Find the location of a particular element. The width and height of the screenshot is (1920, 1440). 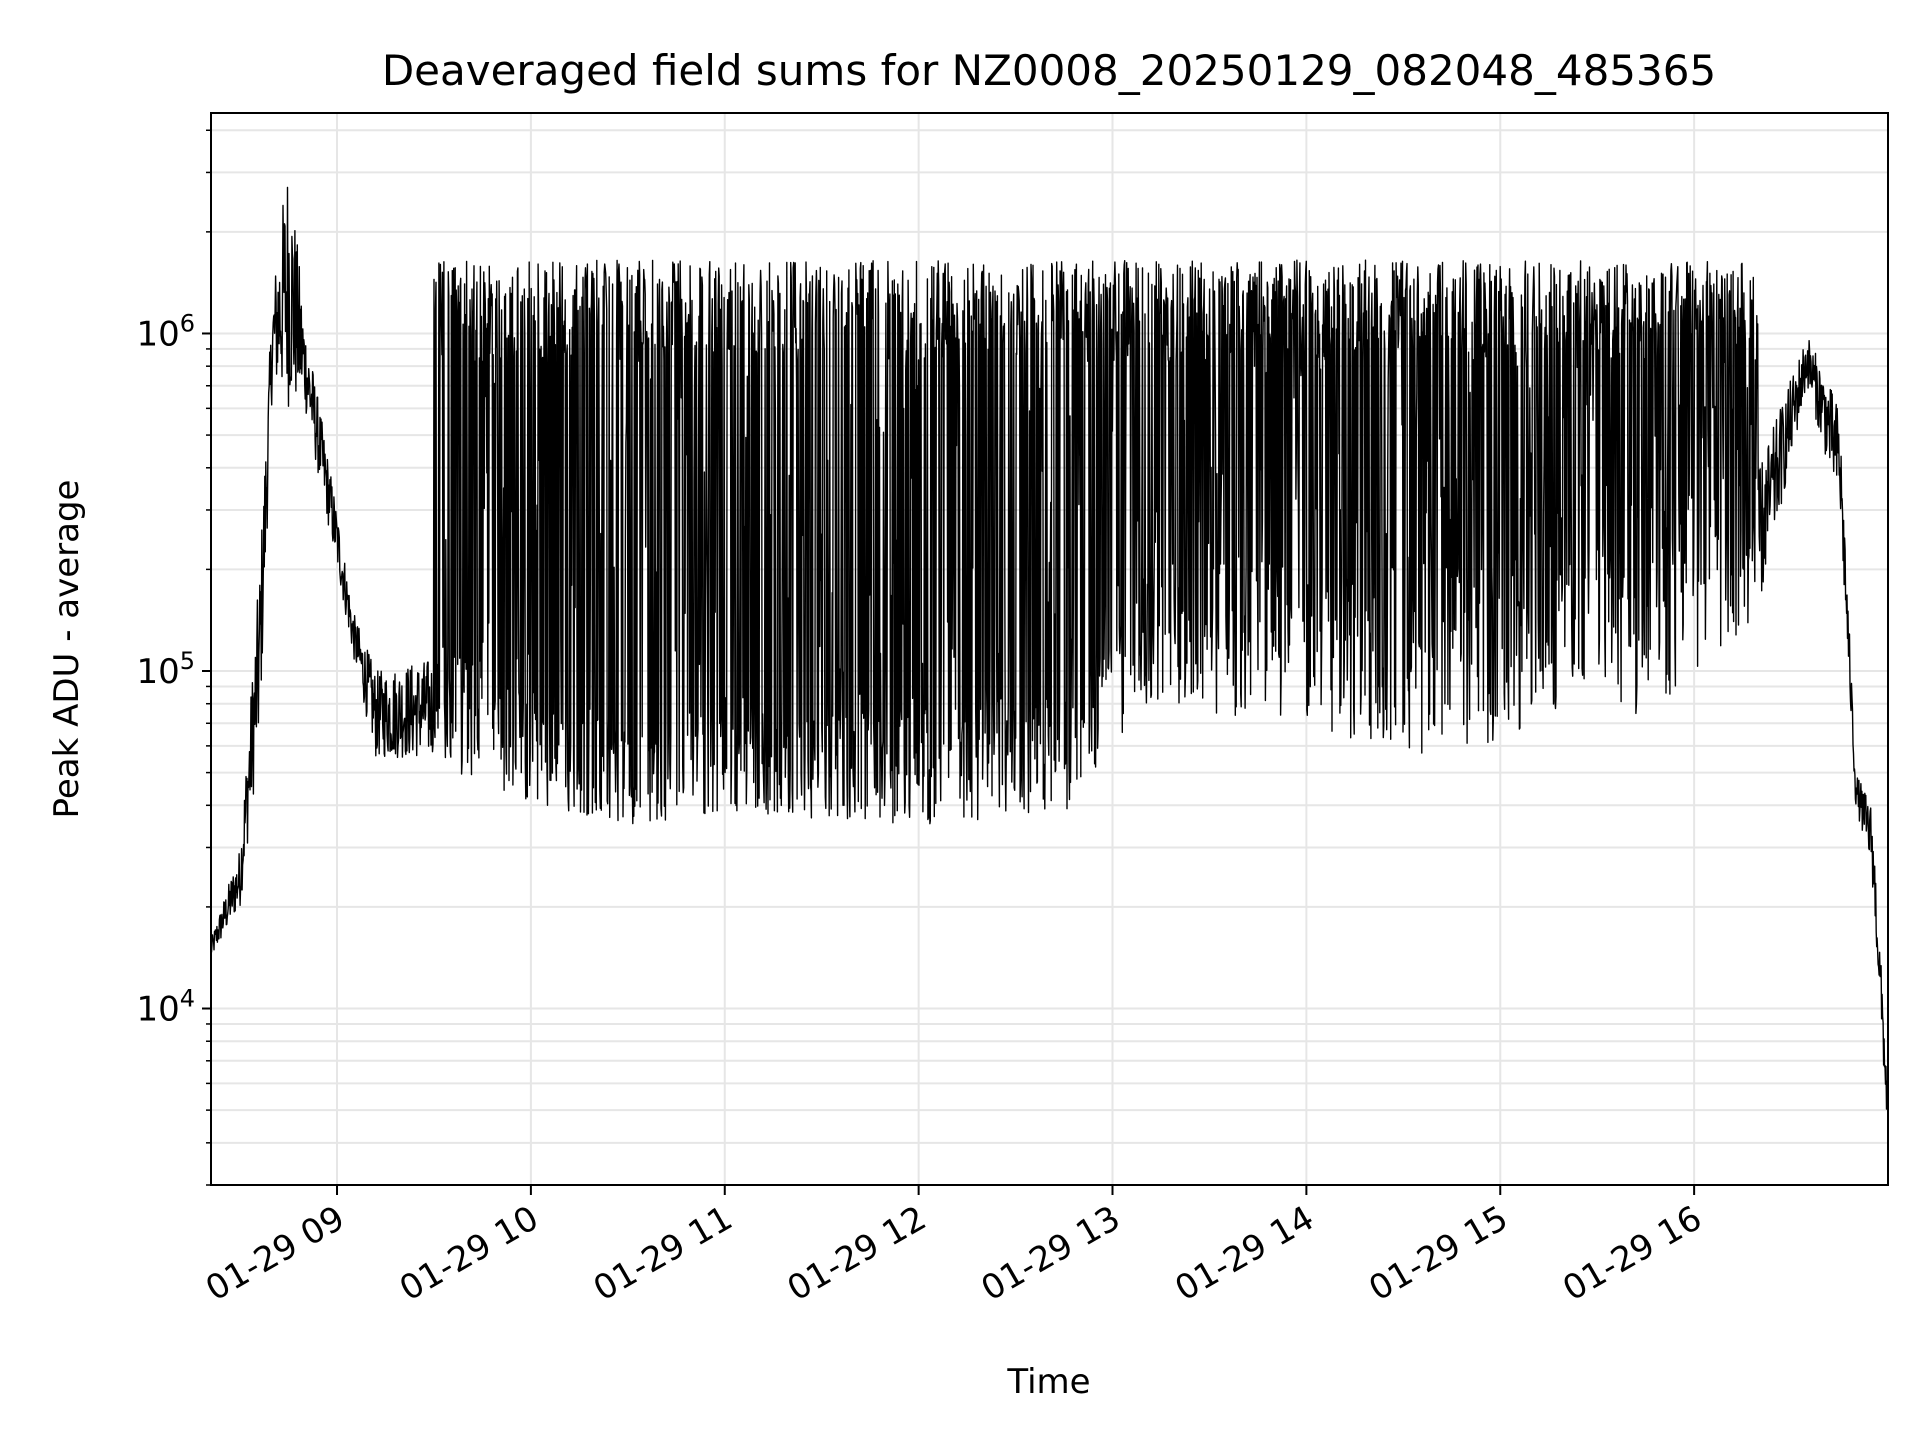

y-tick-label: 10⁴ is located at coordinates (165, 1007).